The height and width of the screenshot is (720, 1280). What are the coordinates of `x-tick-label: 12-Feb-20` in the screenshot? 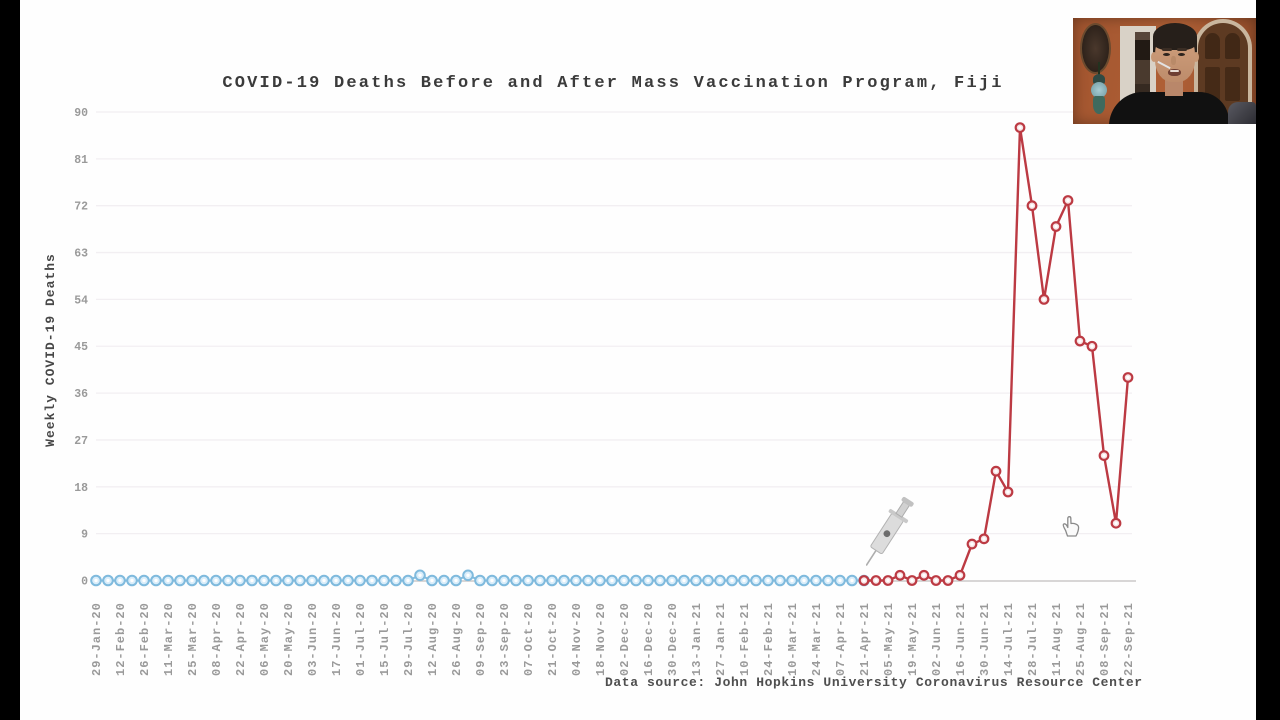 It's located at (121, 639).